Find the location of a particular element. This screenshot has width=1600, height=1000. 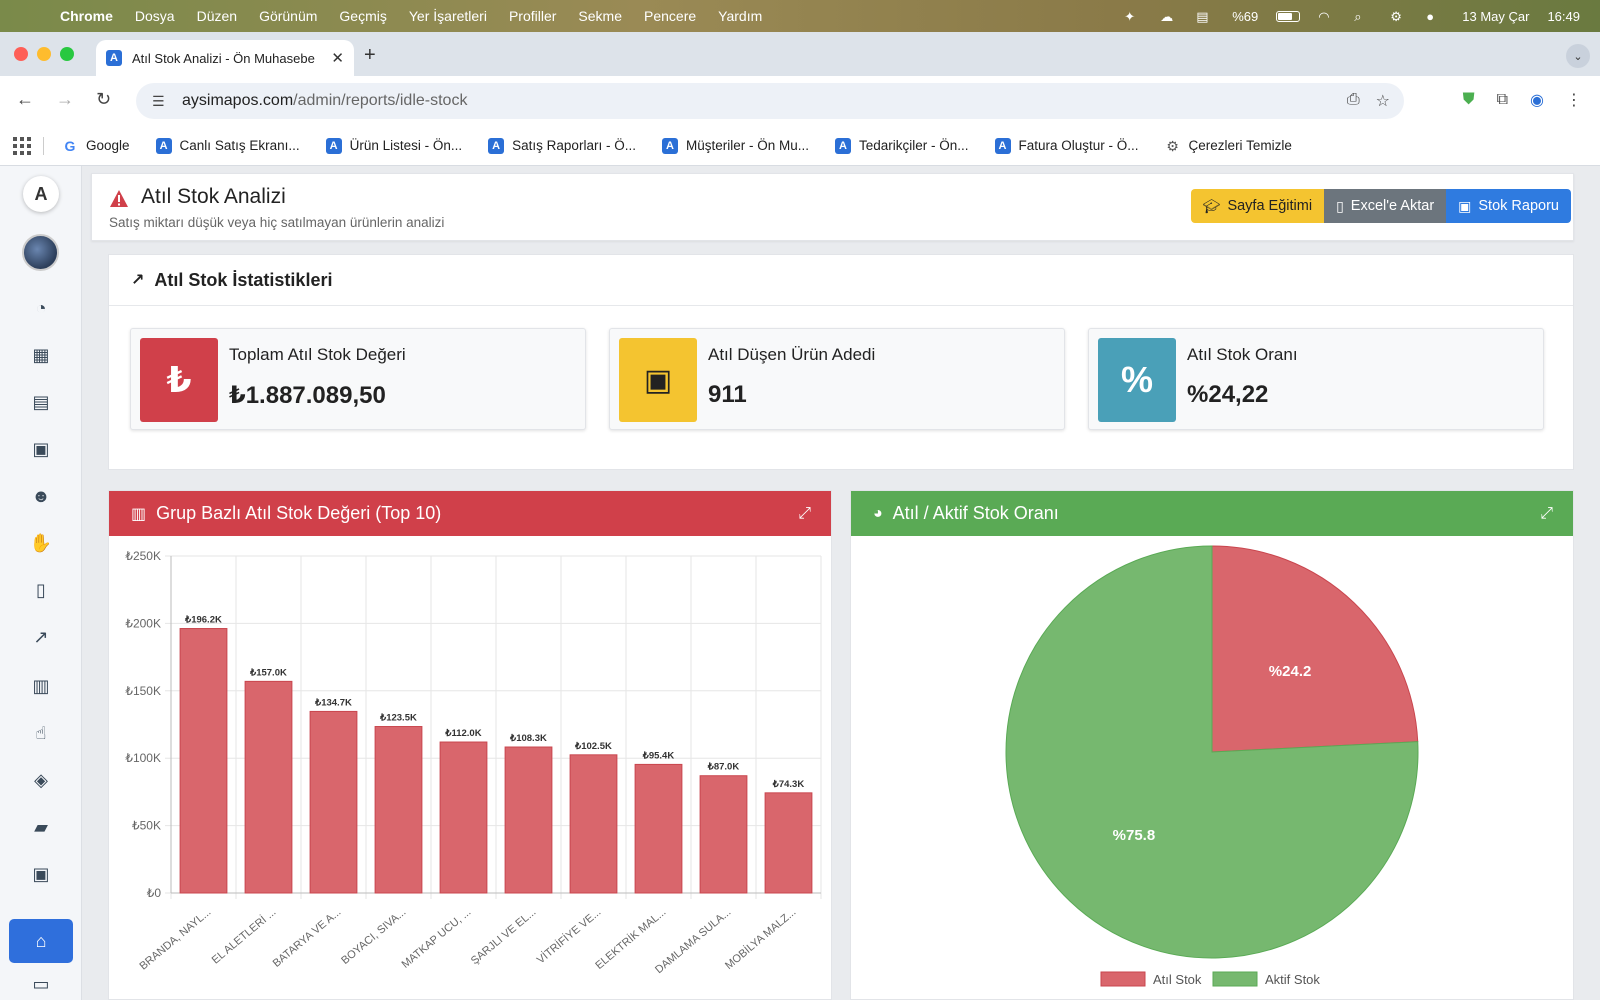

menubar-time: 16:49 is located at coordinates (1563, 16).